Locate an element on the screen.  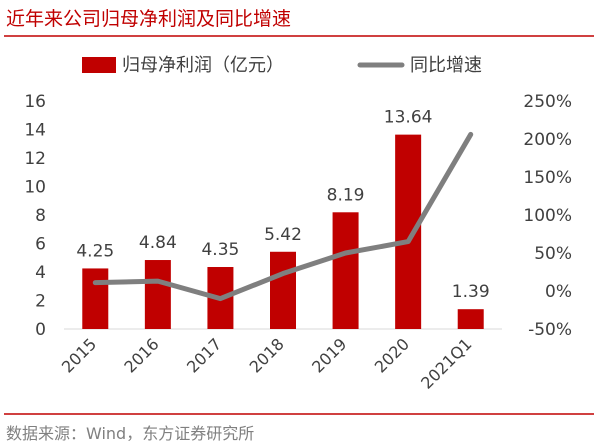
y-axis-left: 0 2 4 6 8 10 12 14 16 is located at coordinates (35, 216).